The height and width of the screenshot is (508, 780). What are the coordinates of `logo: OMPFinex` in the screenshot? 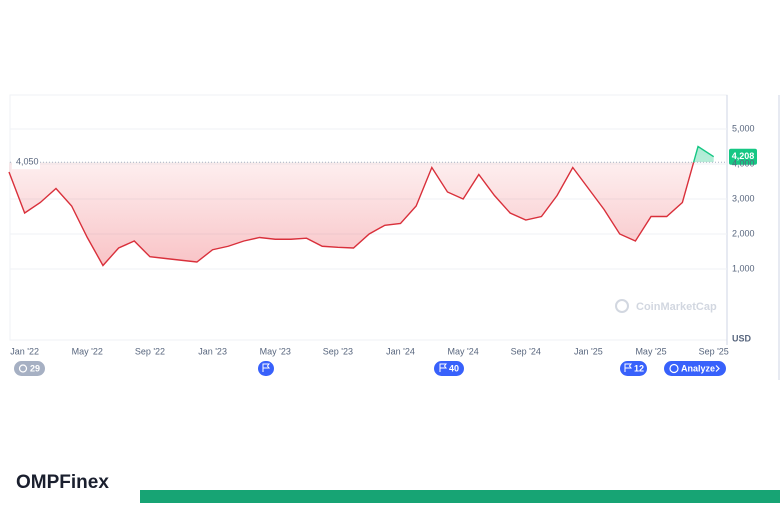 It's located at (62, 482).